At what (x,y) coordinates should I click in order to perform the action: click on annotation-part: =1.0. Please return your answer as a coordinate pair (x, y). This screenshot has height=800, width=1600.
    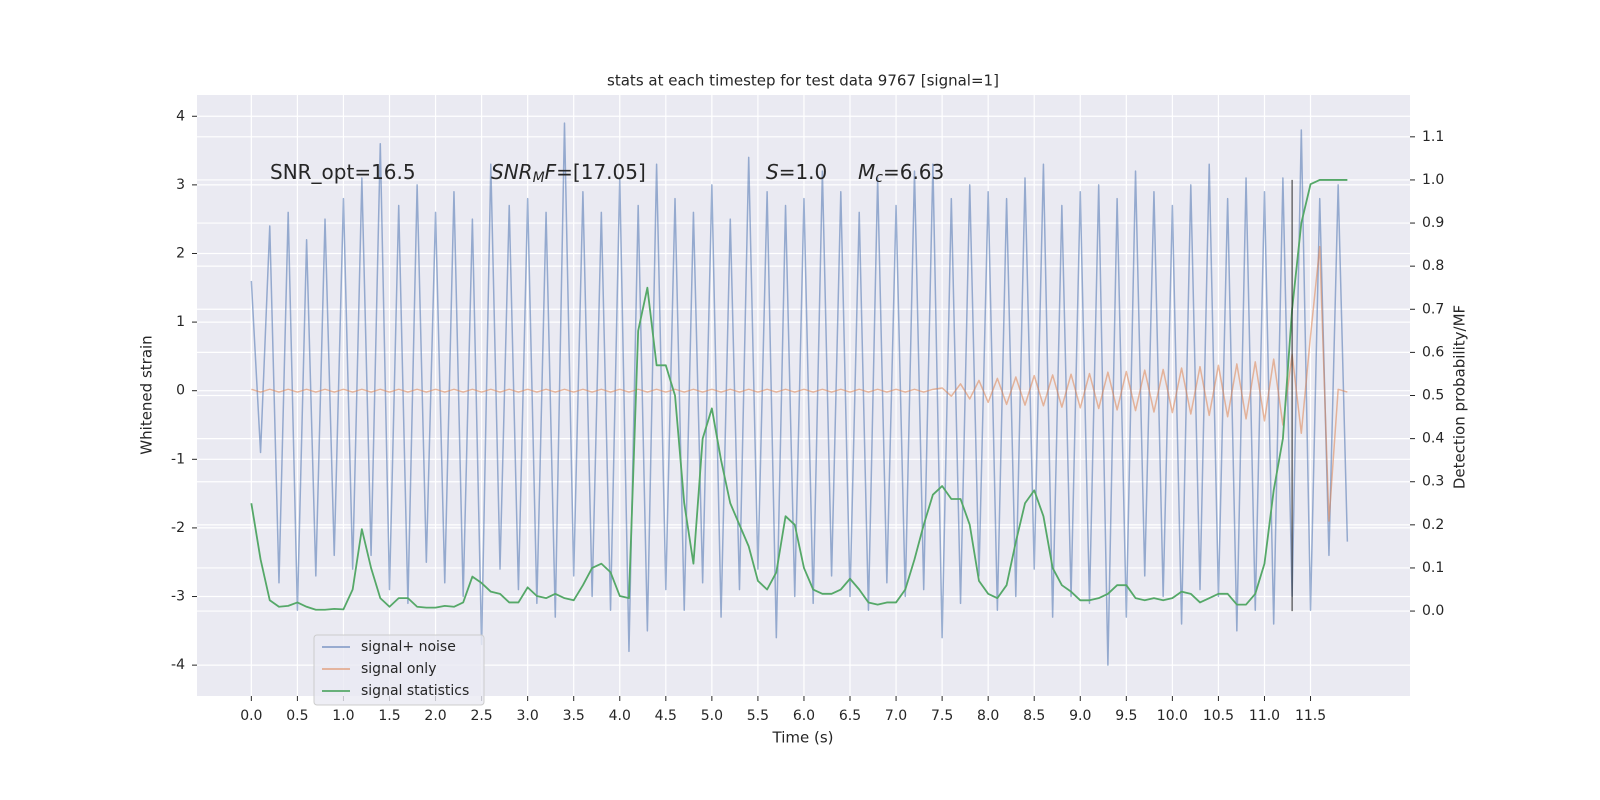
    Looking at the image, I should click on (803, 172).